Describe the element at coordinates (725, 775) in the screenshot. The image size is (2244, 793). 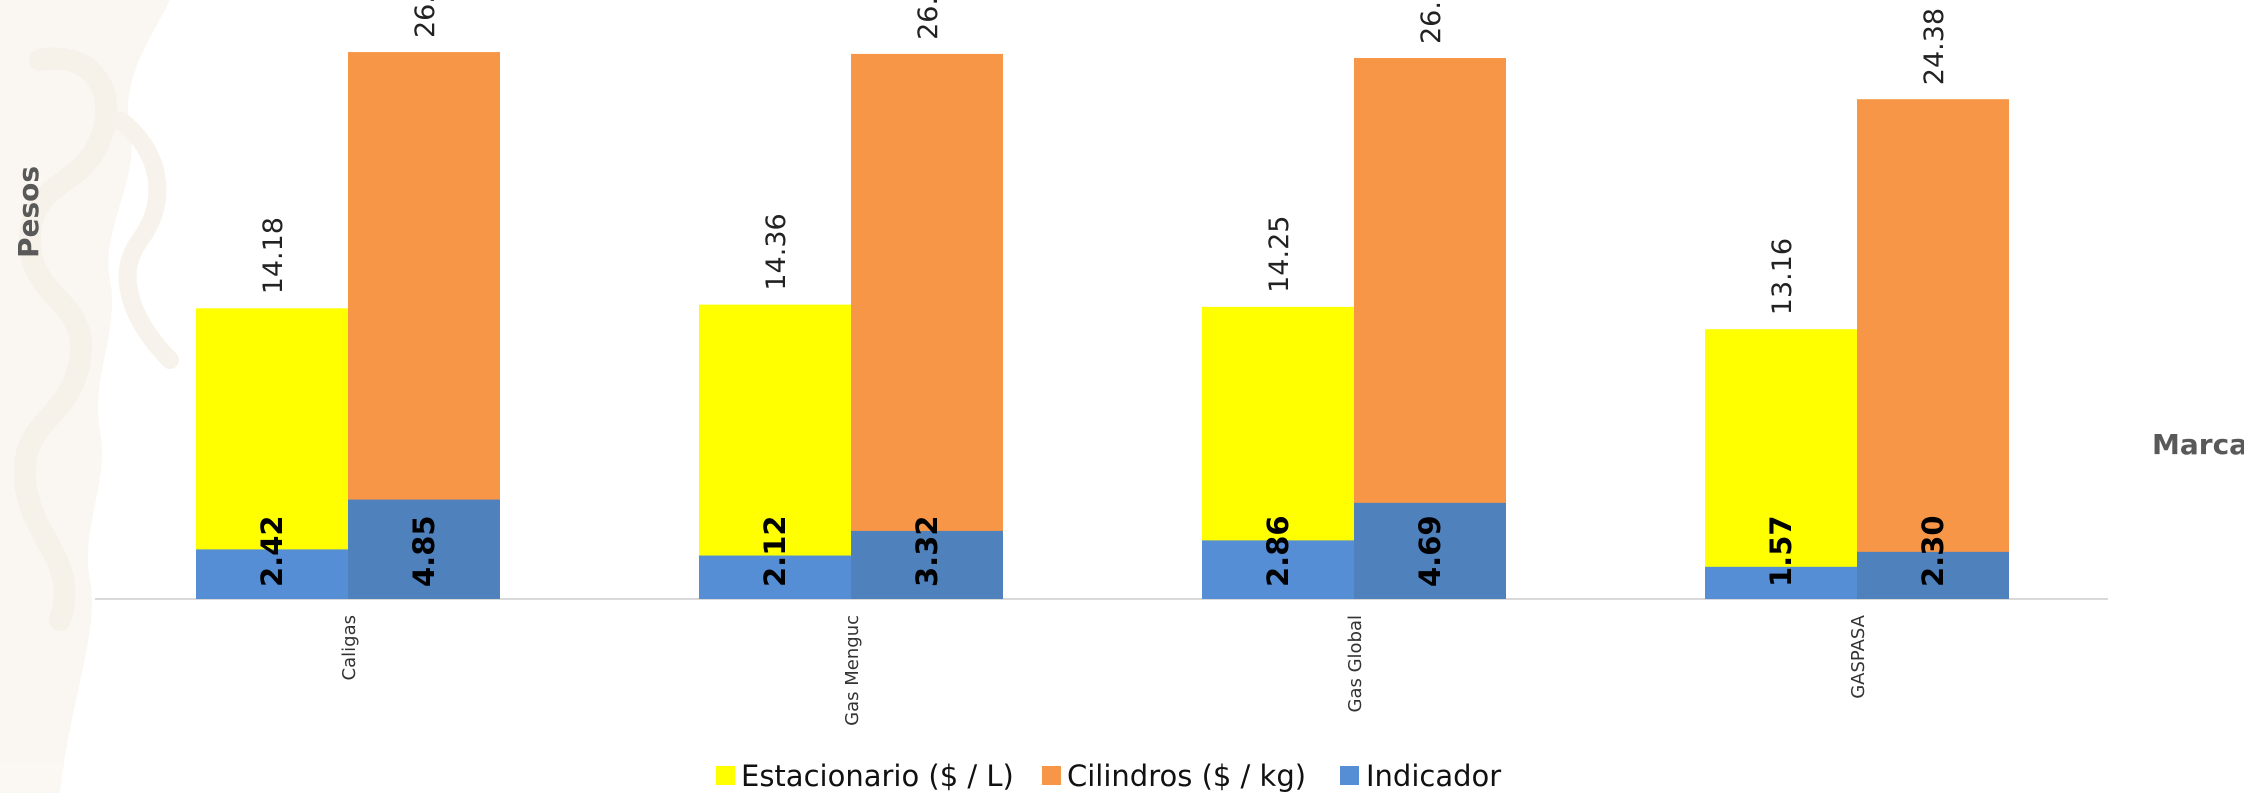
I see `legend-swatch-estacionario` at that location.